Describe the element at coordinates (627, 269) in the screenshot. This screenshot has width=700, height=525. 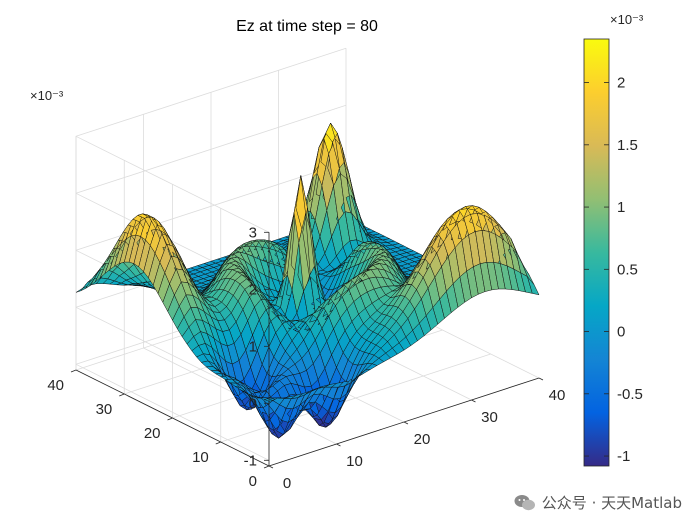
I see `colorbar-tick-label: 0.5` at that location.